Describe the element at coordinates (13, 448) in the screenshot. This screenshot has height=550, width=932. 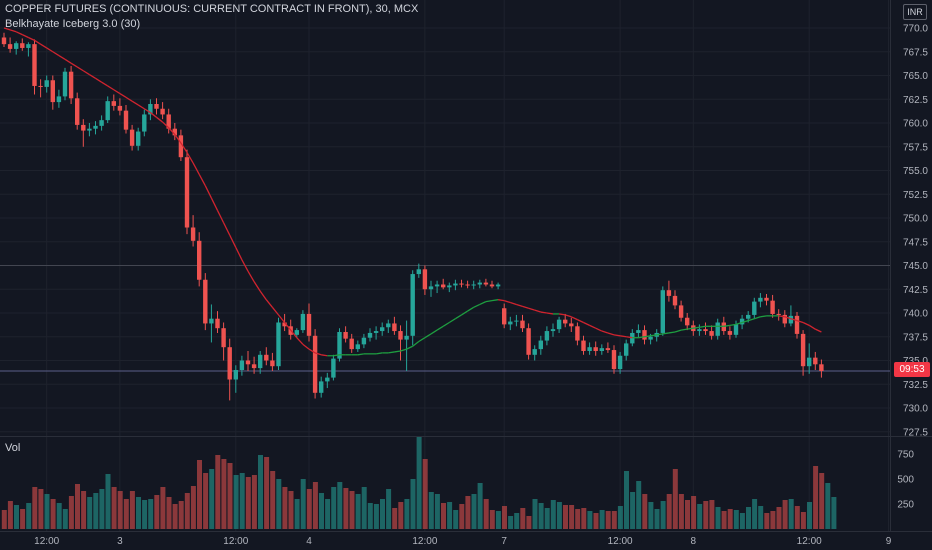
I see `volume-label: Vol` at that location.